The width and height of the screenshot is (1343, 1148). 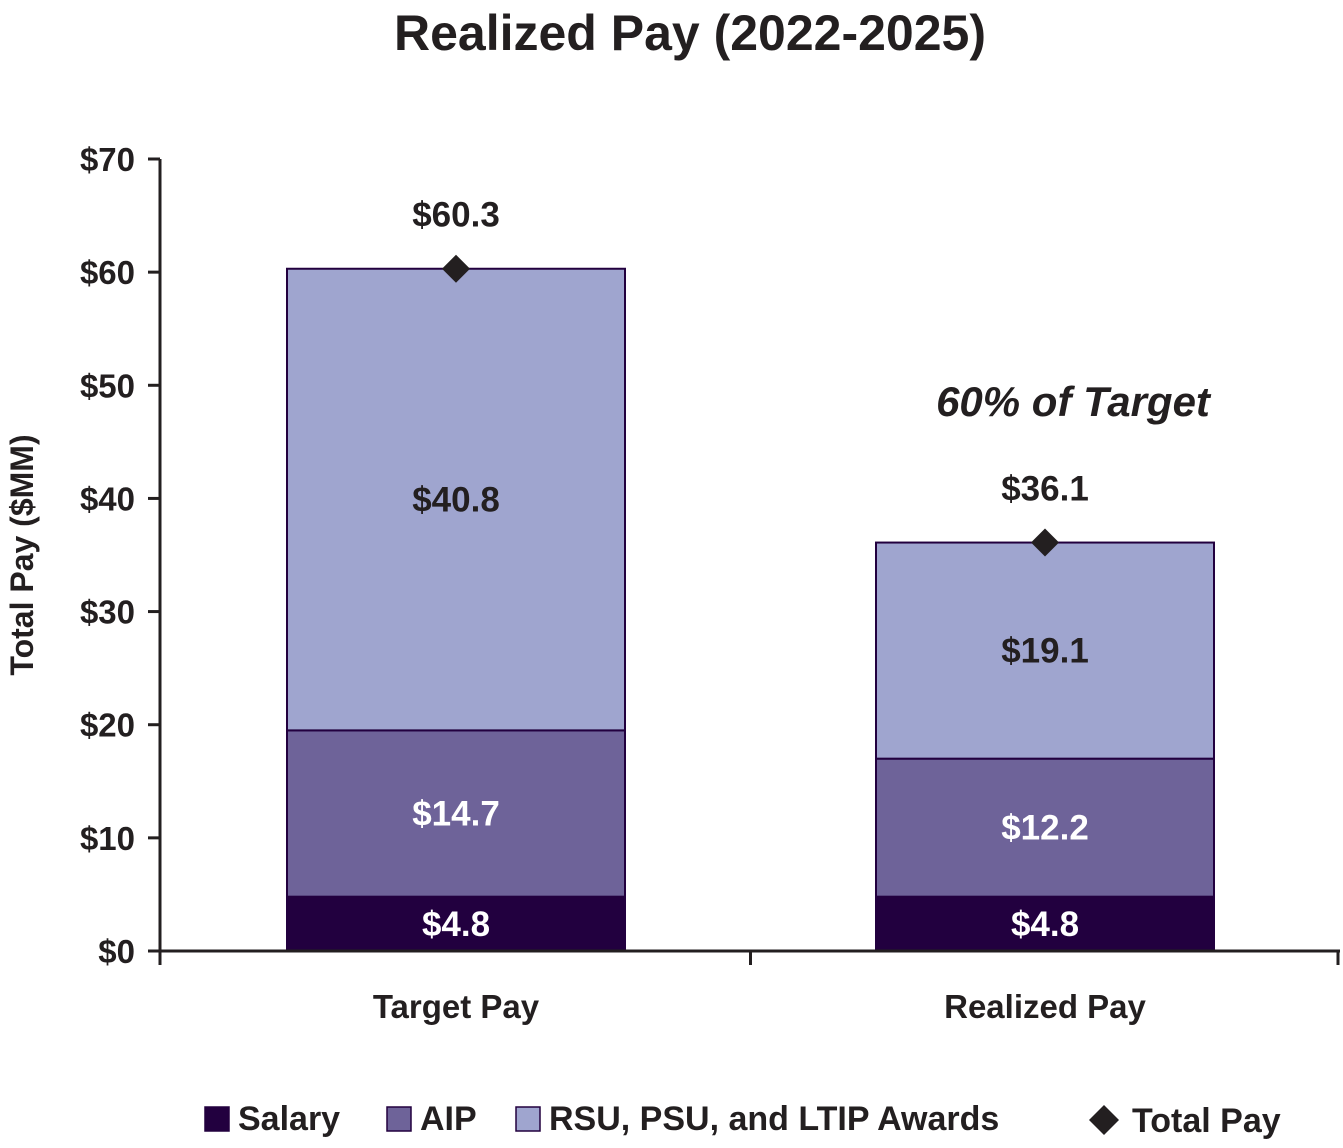 I want to click on bar-target-pay-aip, so click(x=456, y=813).